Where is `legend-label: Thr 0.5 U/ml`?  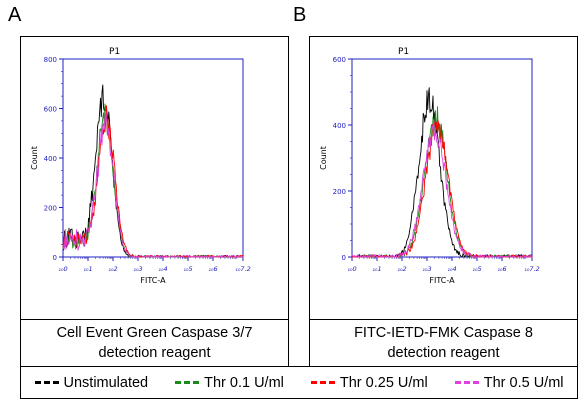
legend-label: Thr 0.5 U/ml is located at coordinates (523, 382).